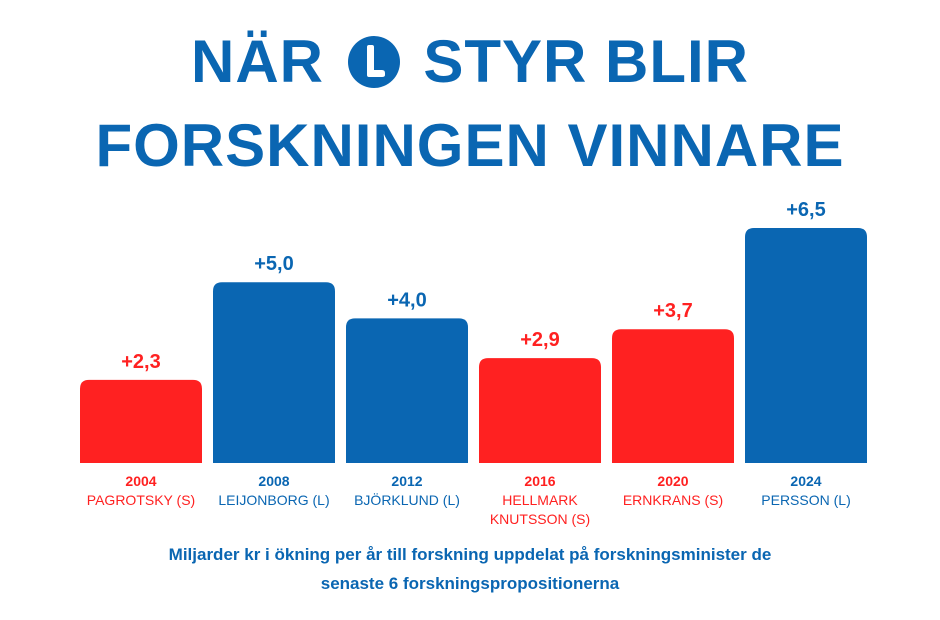 This screenshot has height=620, width=940. I want to click on x-tick-minister: LEIJONBORG (L), so click(273, 500).